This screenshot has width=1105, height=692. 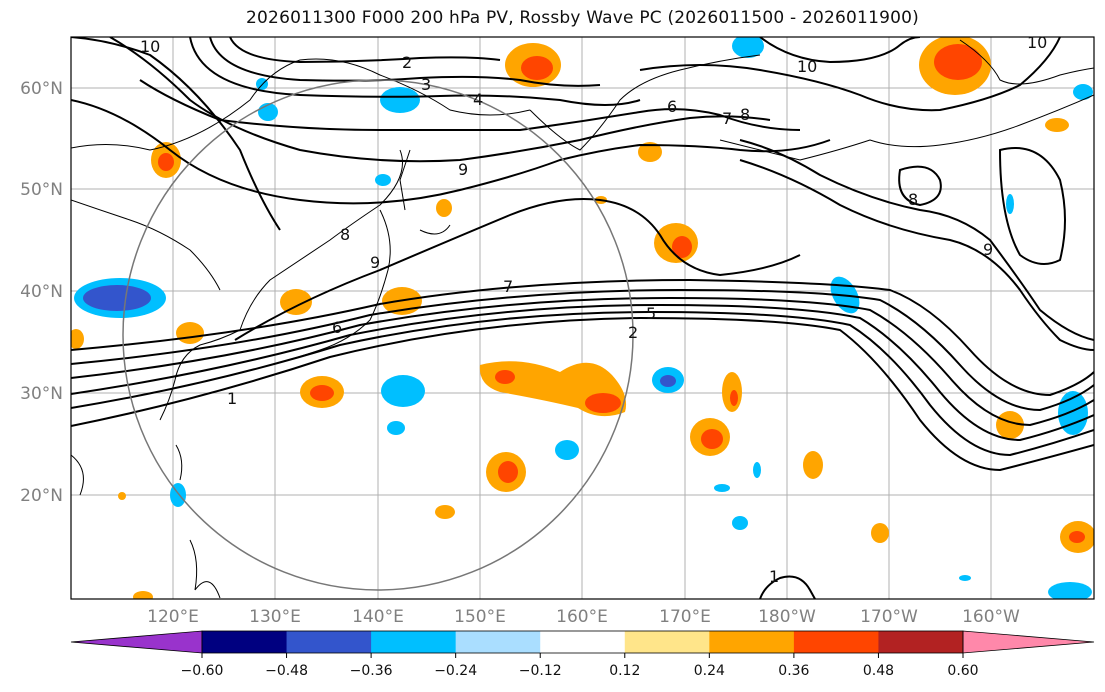 What do you see at coordinates (787, 587) in the screenshot?
I see `contour-1s` at bounding box center [787, 587].